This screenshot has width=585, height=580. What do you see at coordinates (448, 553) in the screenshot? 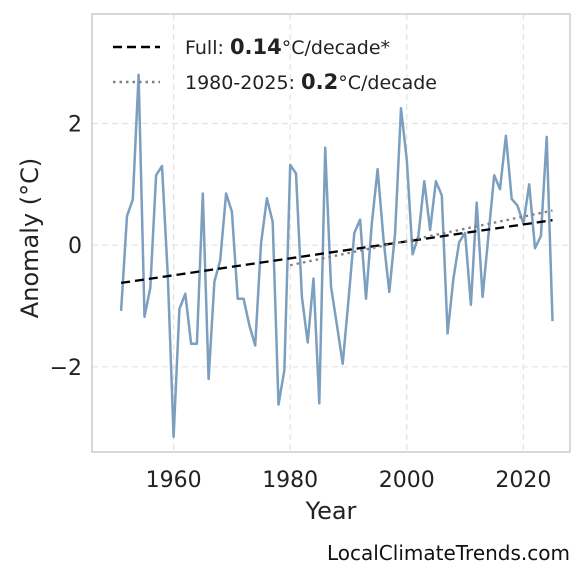
I see `credit-text: LocalClimateTrends.com` at bounding box center [448, 553].